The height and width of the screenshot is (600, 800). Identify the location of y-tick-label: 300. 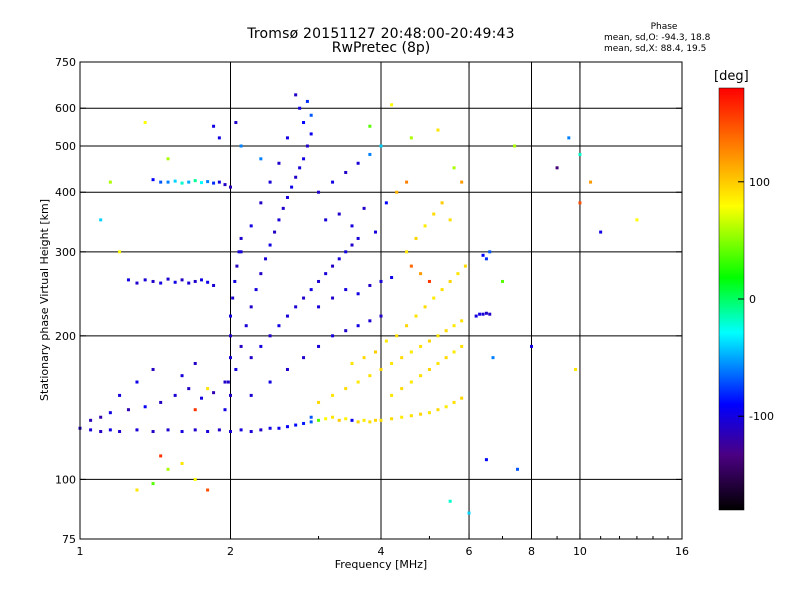
(65, 252).